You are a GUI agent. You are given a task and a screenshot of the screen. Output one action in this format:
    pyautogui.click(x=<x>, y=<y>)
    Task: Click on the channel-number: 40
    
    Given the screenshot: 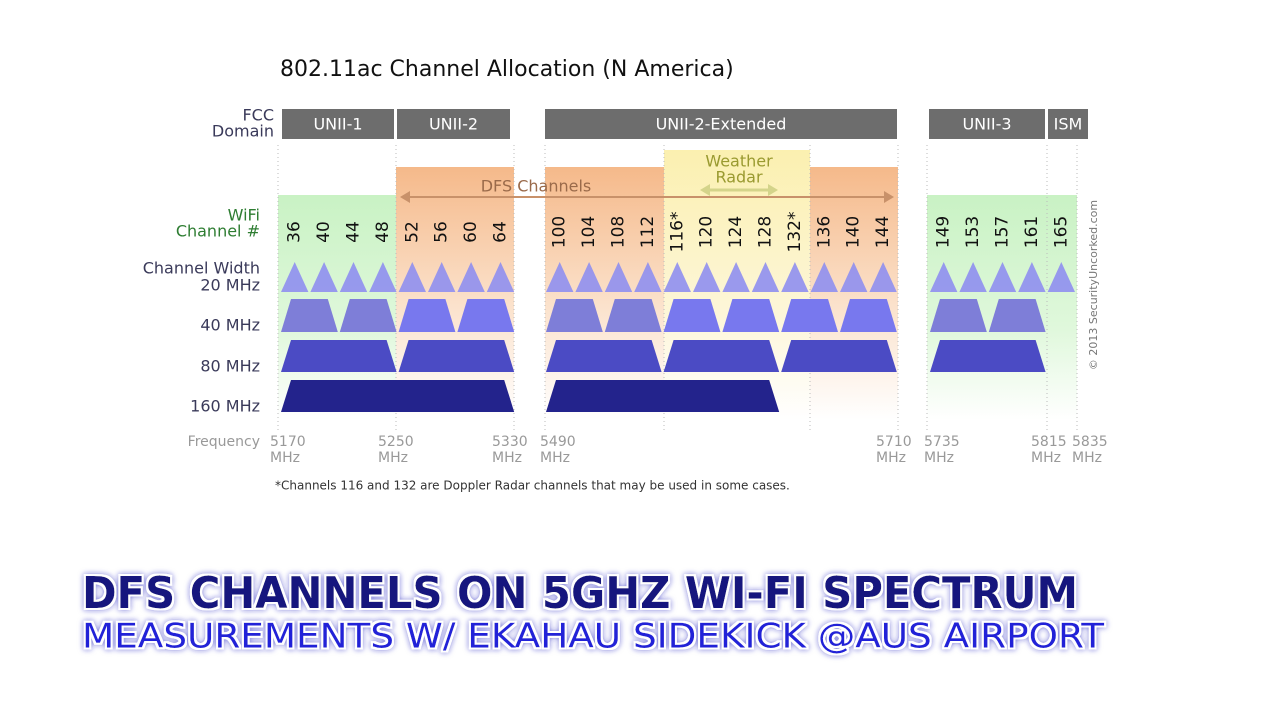 What is the action you would take?
    pyautogui.click(x=324, y=232)
    